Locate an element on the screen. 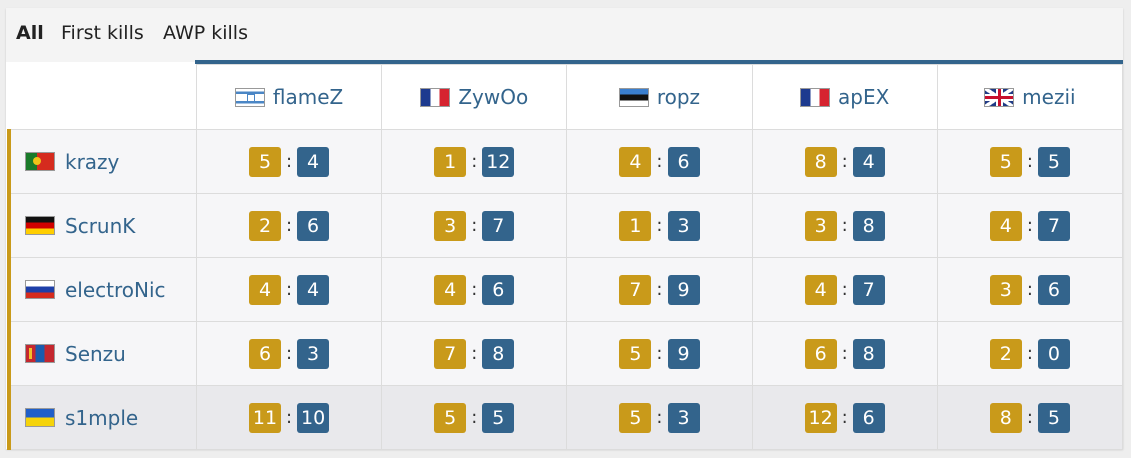 This screenshot has height=458, width=1131. tab-first-kills: First kills is located at coordinates (102, 33).